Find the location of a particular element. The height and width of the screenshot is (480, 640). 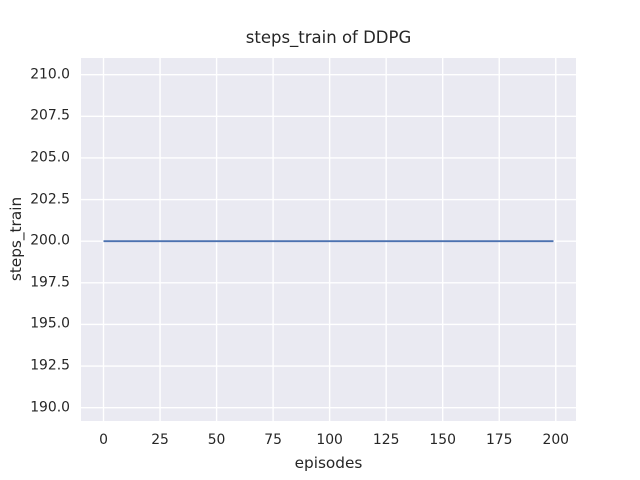

y-tick-label: 205.0 is located at coordinates (50, 157).